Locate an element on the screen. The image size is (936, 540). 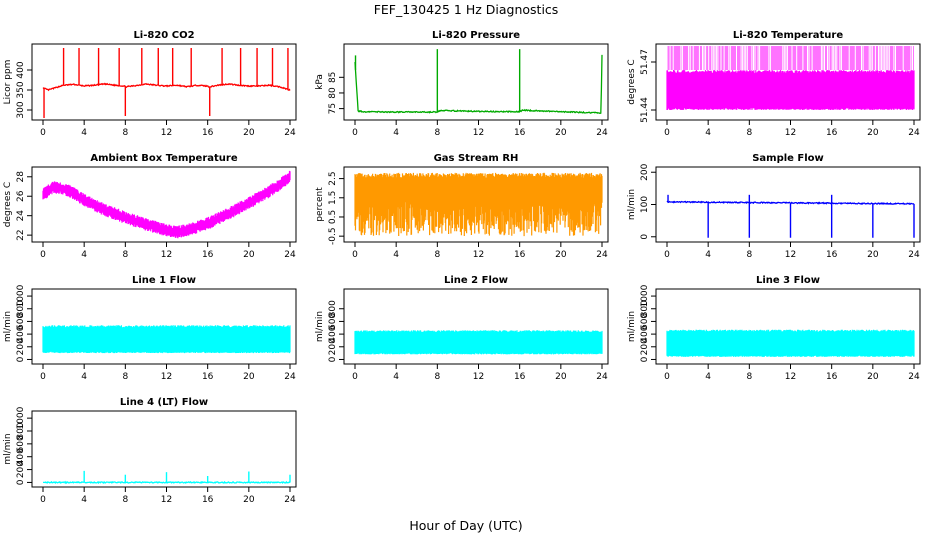
y-tick-label: 28 is located at coordinates (21, 177).